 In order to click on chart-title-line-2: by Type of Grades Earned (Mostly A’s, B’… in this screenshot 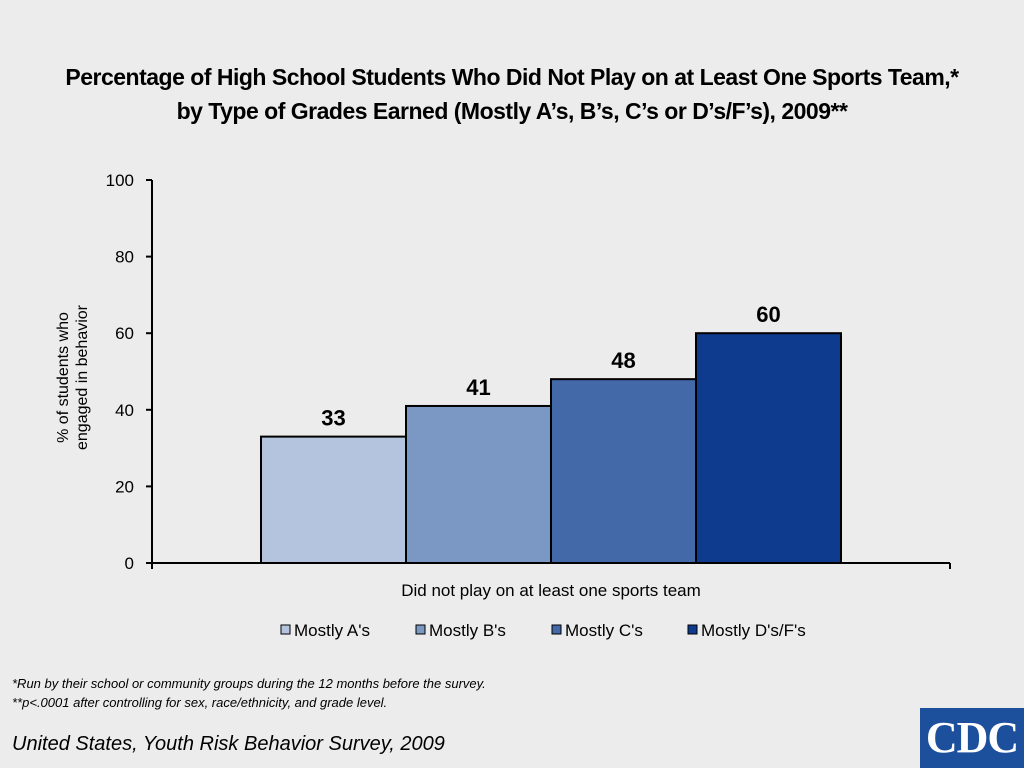, I will do `click(512, 111)`.